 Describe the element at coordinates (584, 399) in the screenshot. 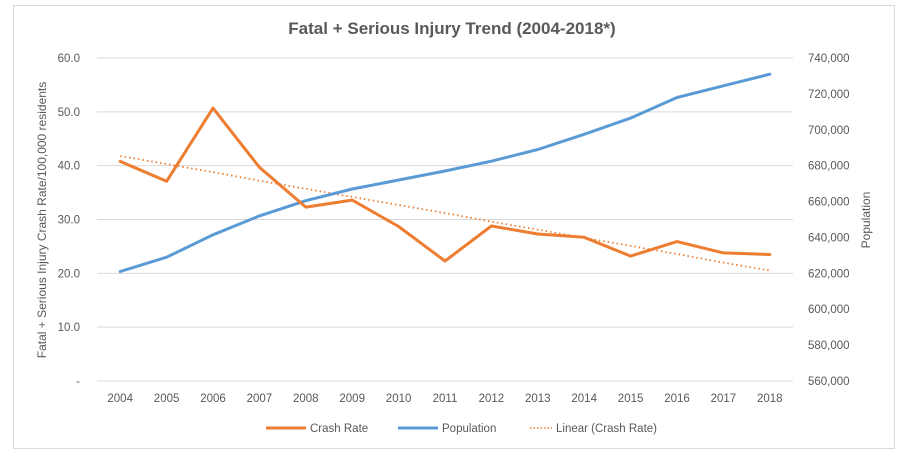

I see `x-tick-label: 2014` at that location.